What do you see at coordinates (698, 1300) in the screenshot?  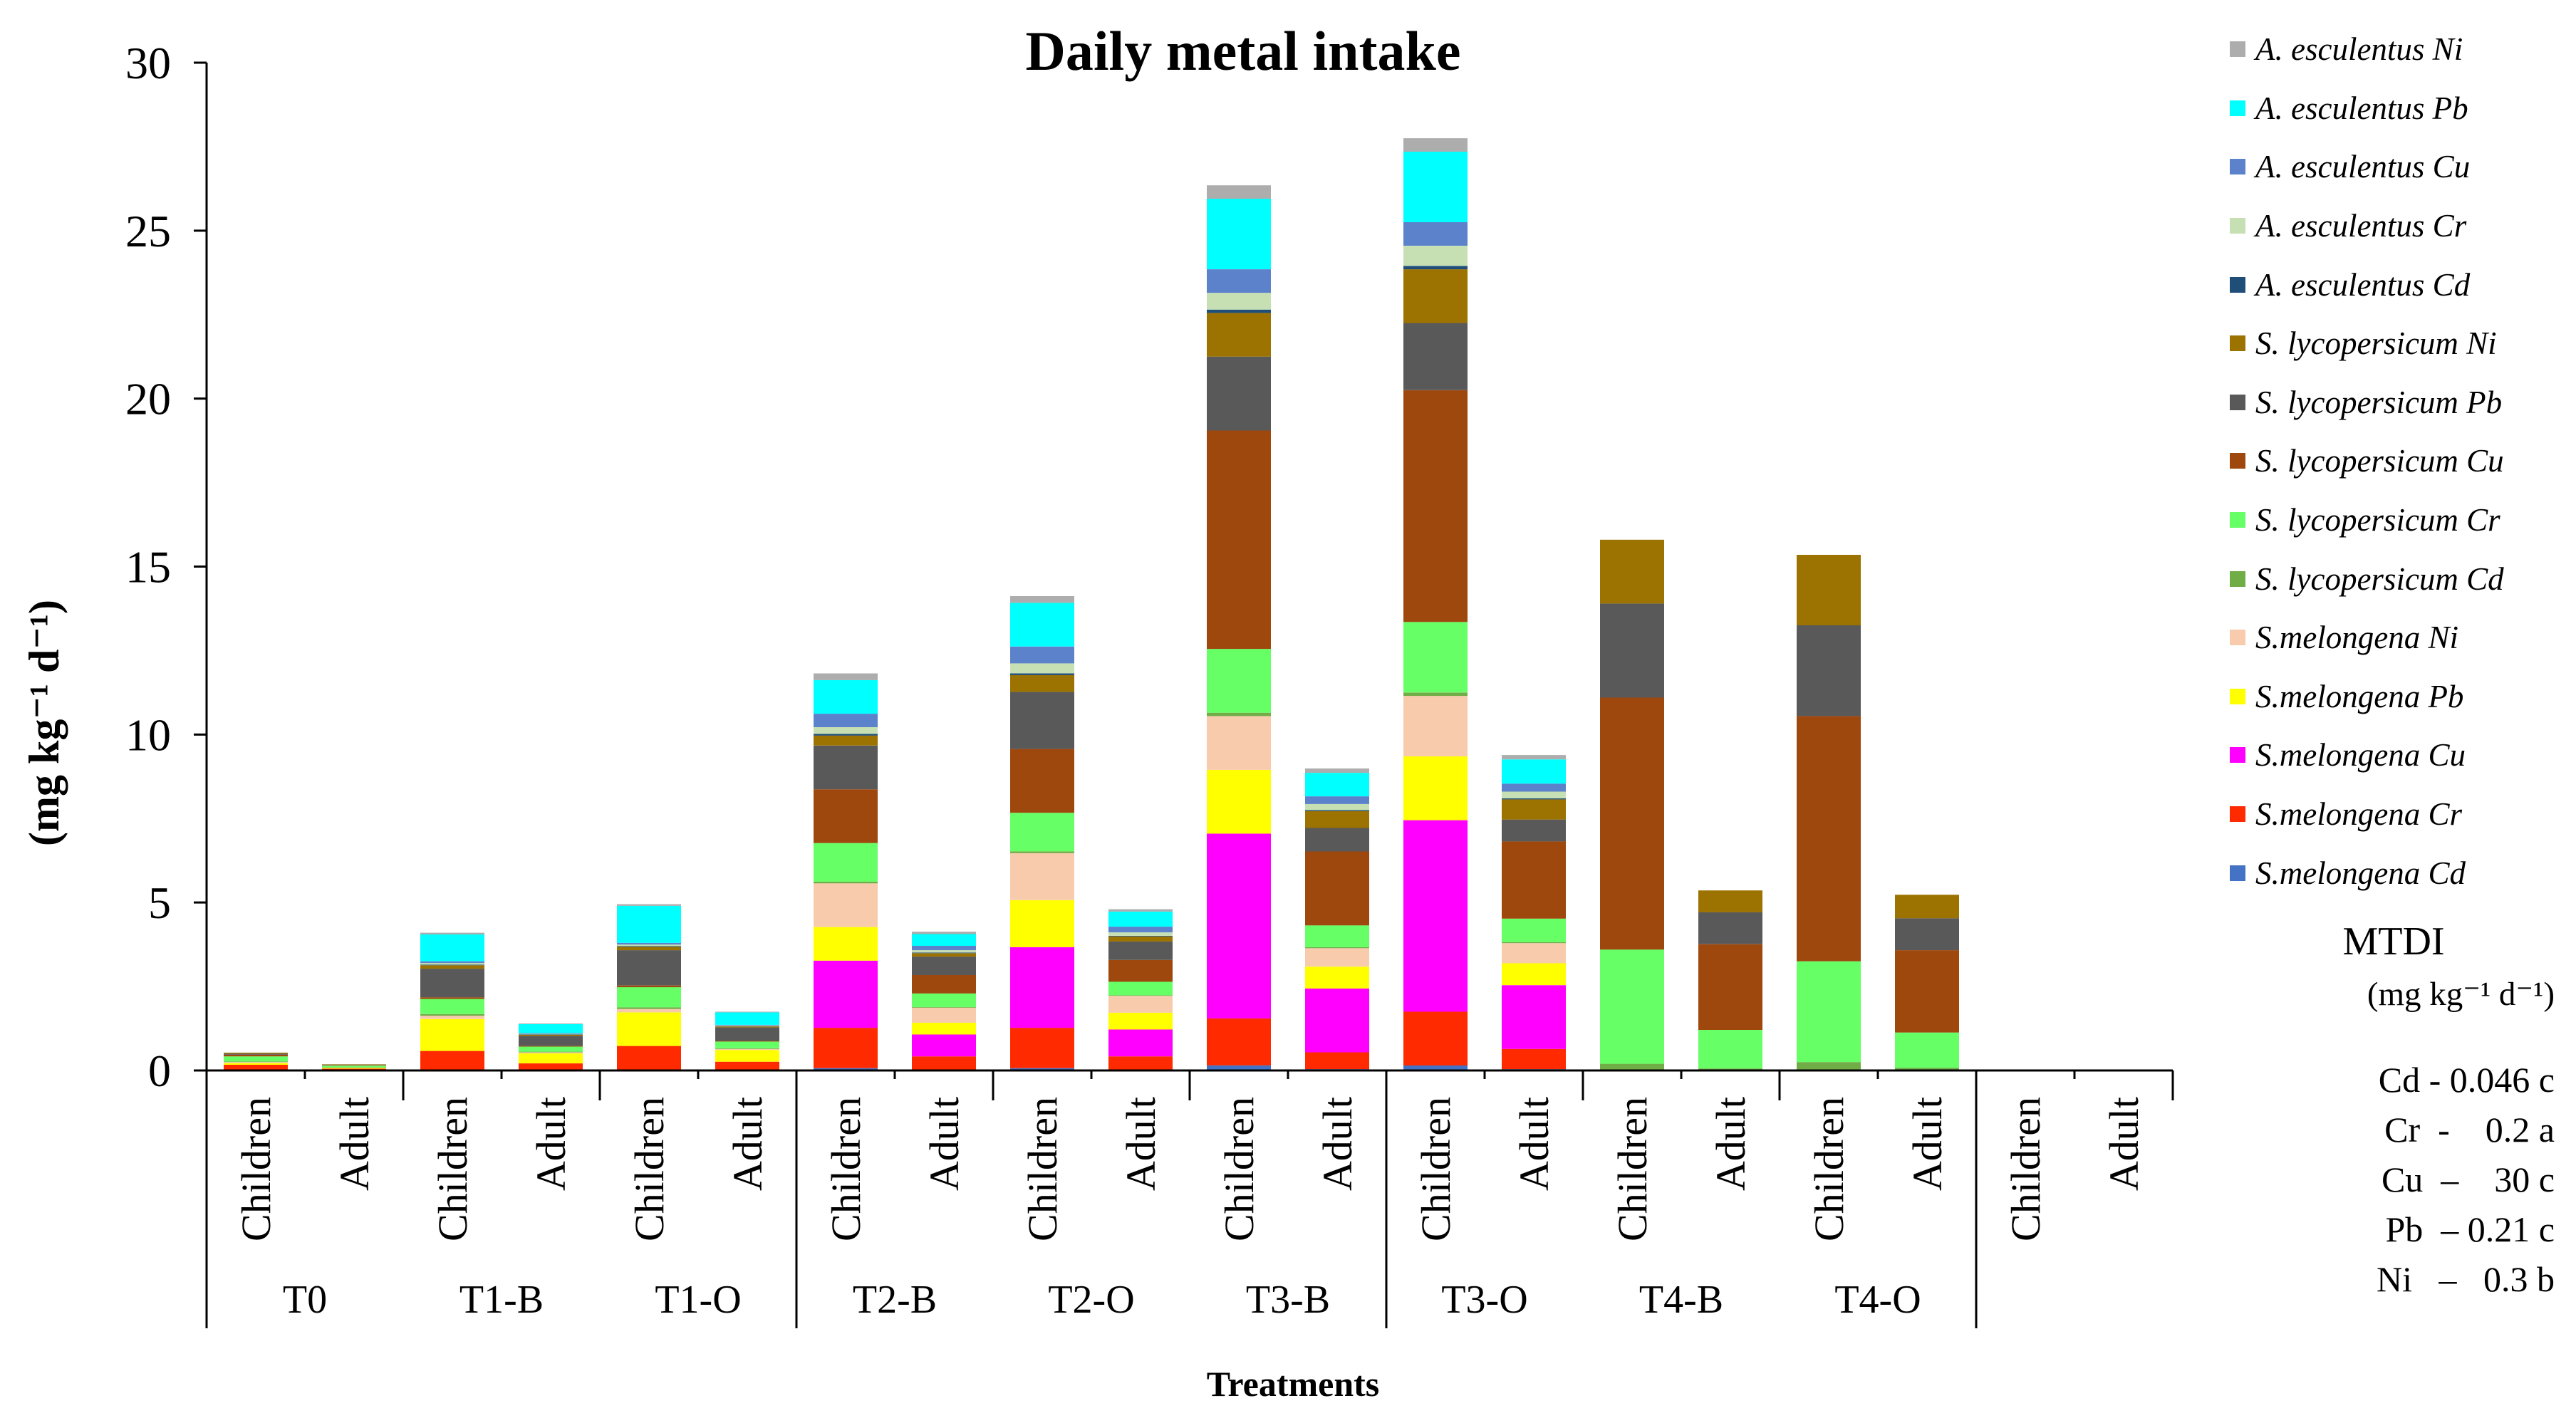 I see `treatment-label-2: T1-O` at bounding box center [698, 1300].